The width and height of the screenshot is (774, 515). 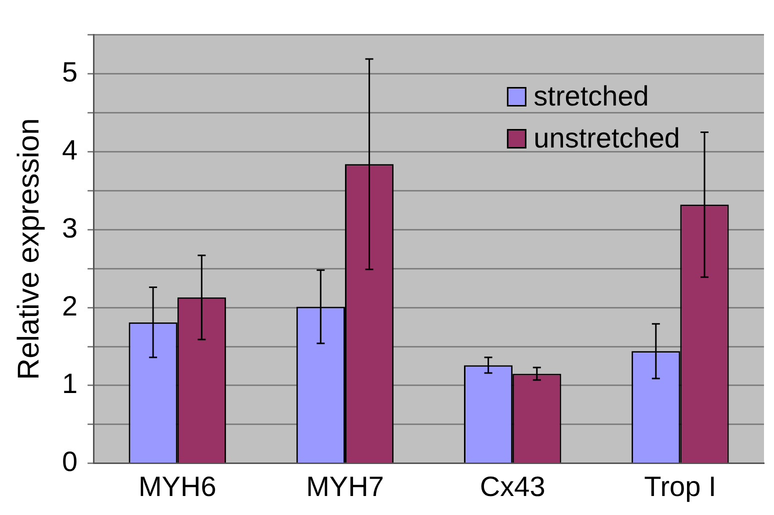 I want to click on x-tick-label: MYH7, so click(x=345, y=486).